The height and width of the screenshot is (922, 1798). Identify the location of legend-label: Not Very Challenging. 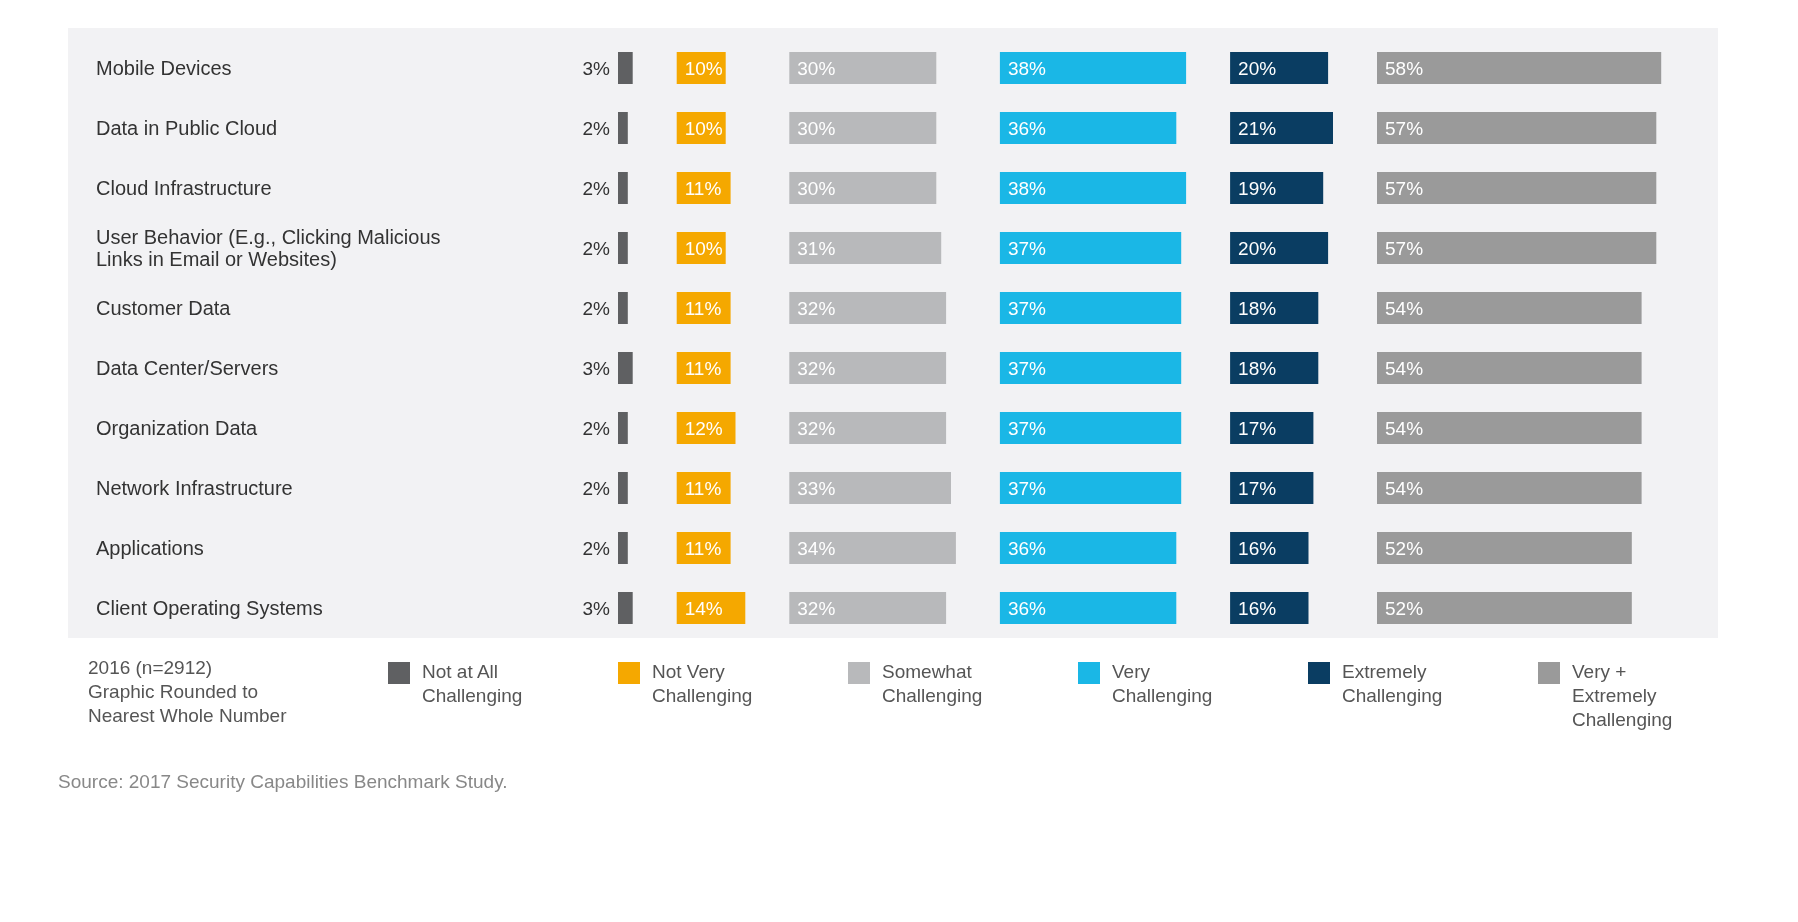
(702, 683).